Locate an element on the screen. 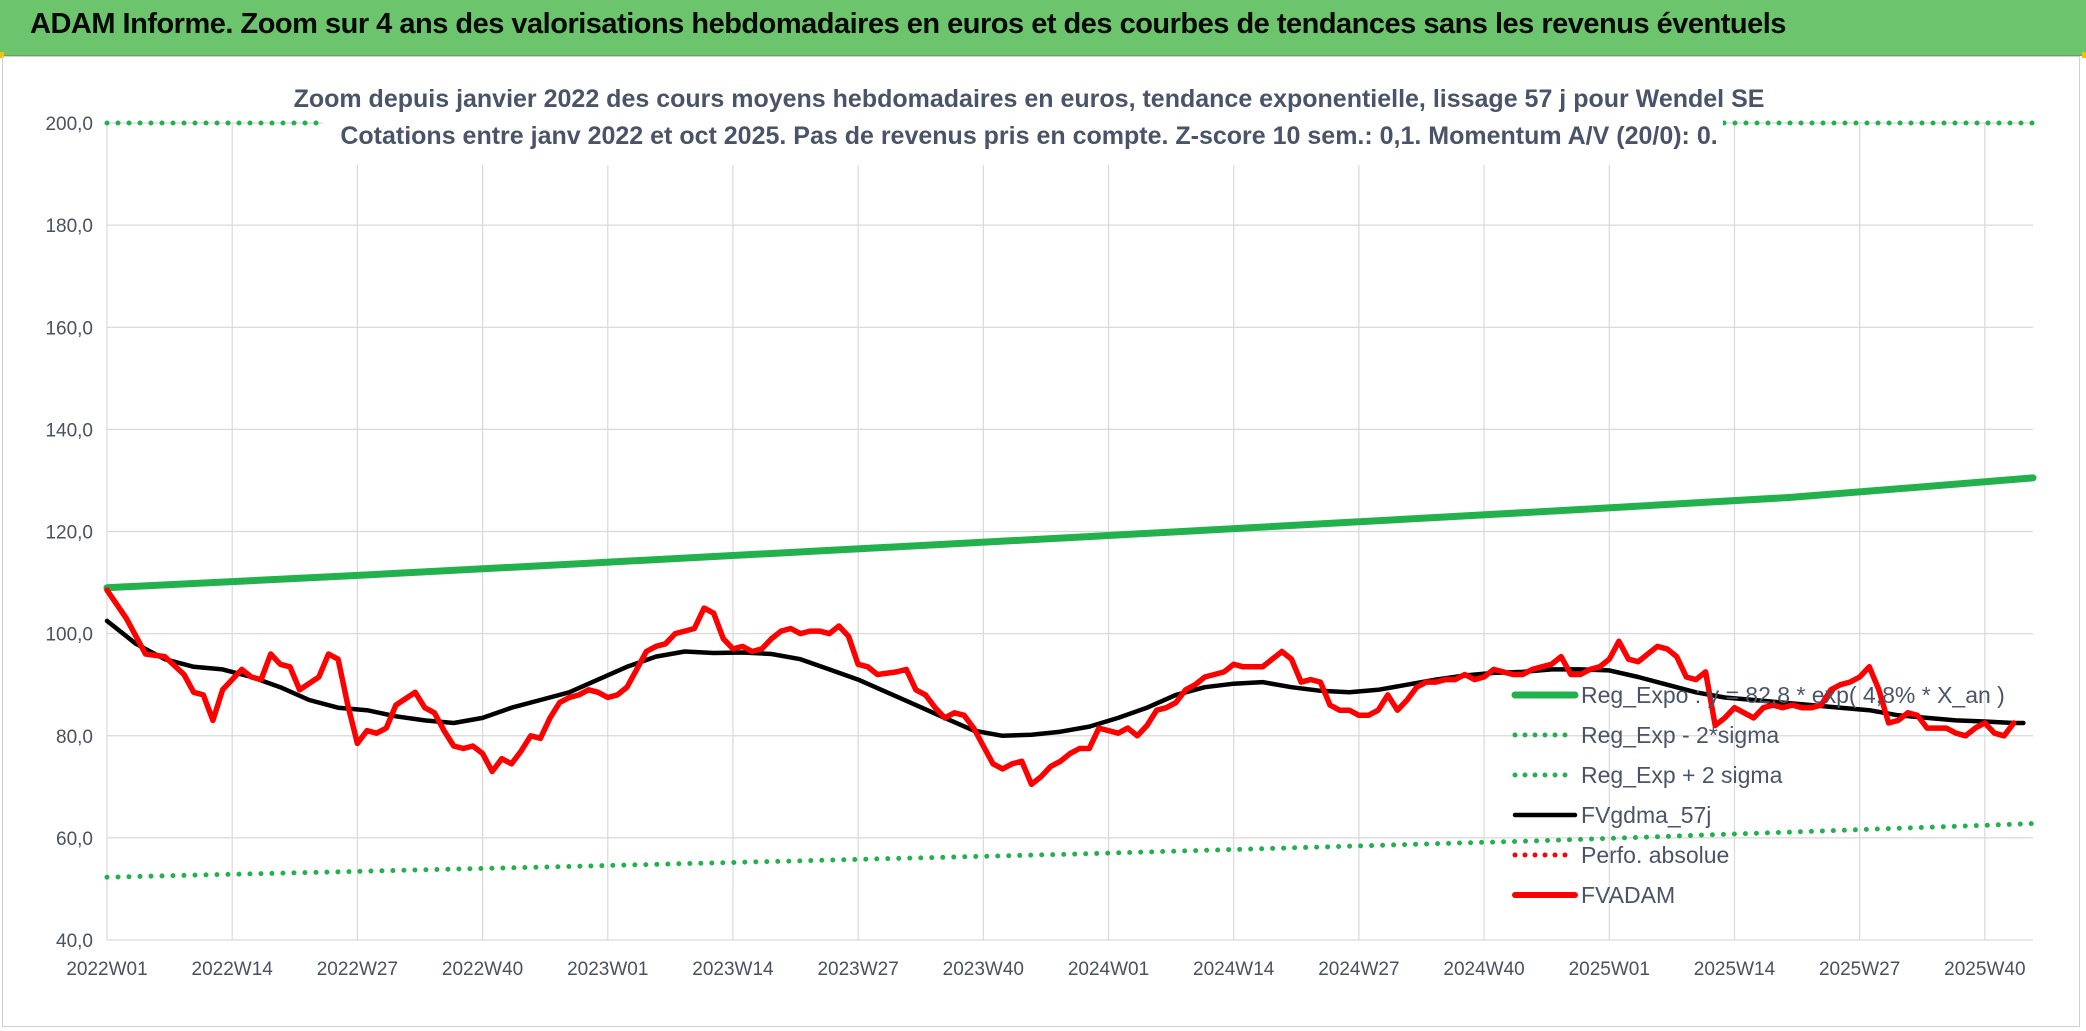 This screenshot has width=2086, height=1031. corner-accent-left is located at coordinates (2, 55).